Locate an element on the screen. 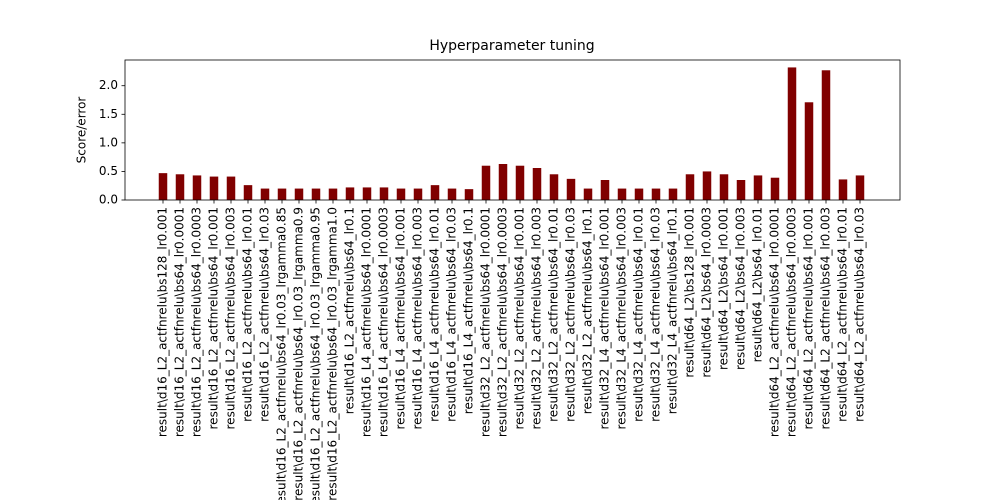 The width and height of the screenshot is (1000, 500). x-tick-label: result\d16_L2_actfnrelu\bs64_lr0.001 is located at coordinates (214, 318).